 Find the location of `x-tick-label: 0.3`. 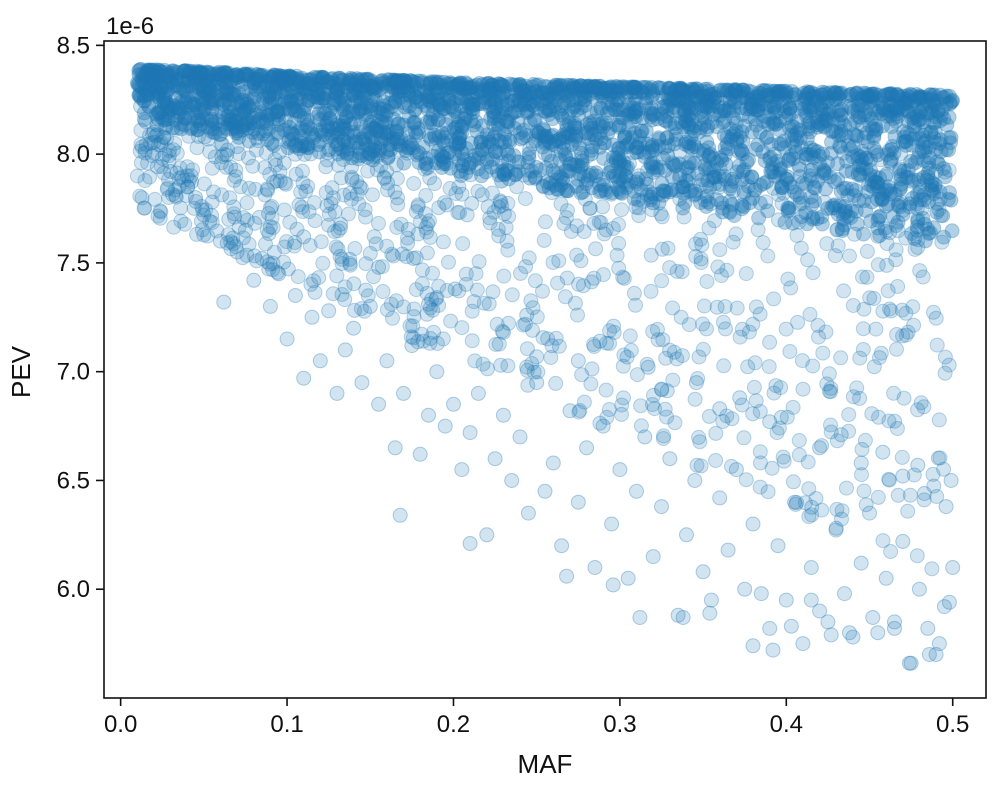

x-tick-label: 0.3 is located at coordinates (619, 724).